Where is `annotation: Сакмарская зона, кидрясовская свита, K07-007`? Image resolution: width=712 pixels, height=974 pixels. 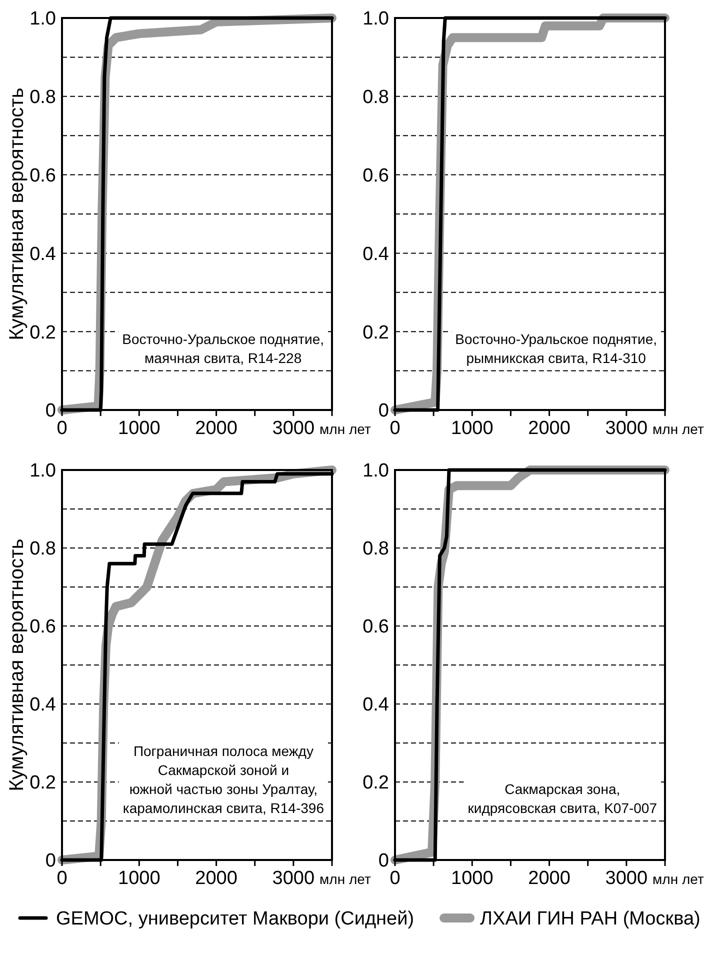 annotation: Сакмарская зона, кидрясовская свита, K07-007 is located at coordinates (563, 798).